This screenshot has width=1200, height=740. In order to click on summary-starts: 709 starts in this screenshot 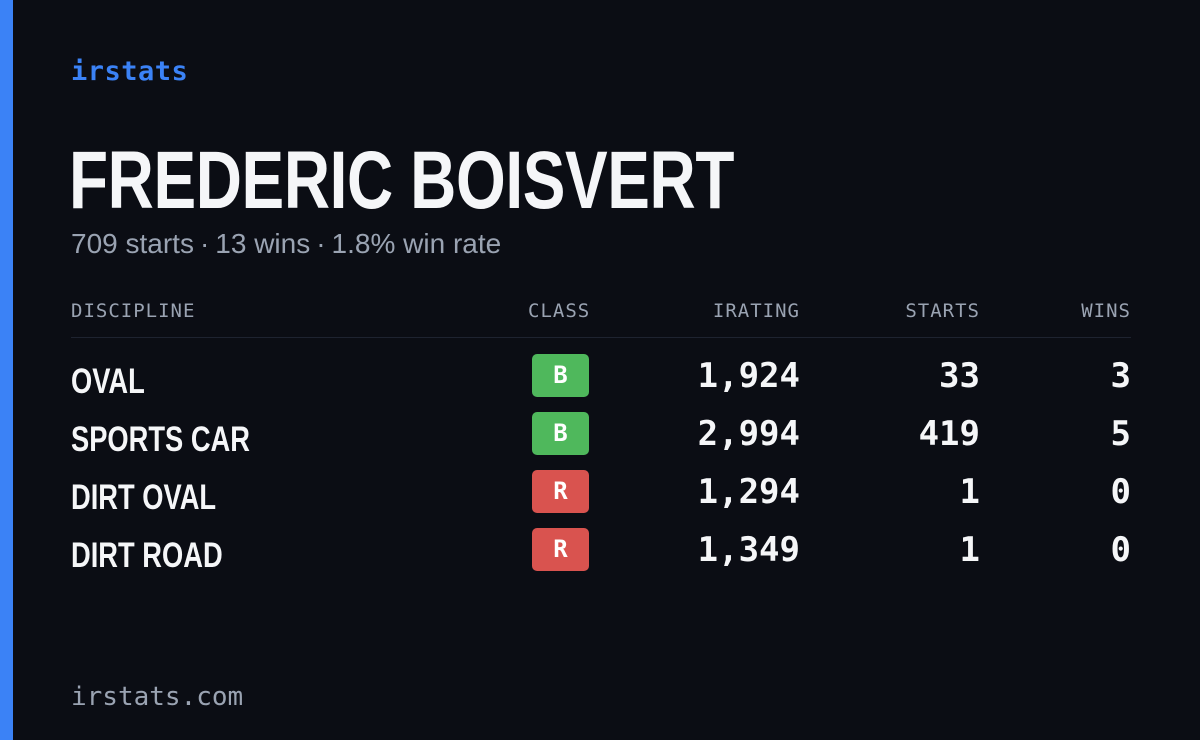, I will do `click(132, 243)`.